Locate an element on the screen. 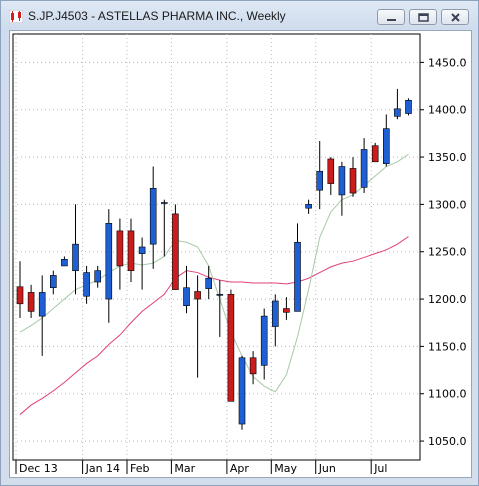 The width and height of the screenshot is (479, 486). y-tick-label: 1150.0 is located at coordinates (447, 346).